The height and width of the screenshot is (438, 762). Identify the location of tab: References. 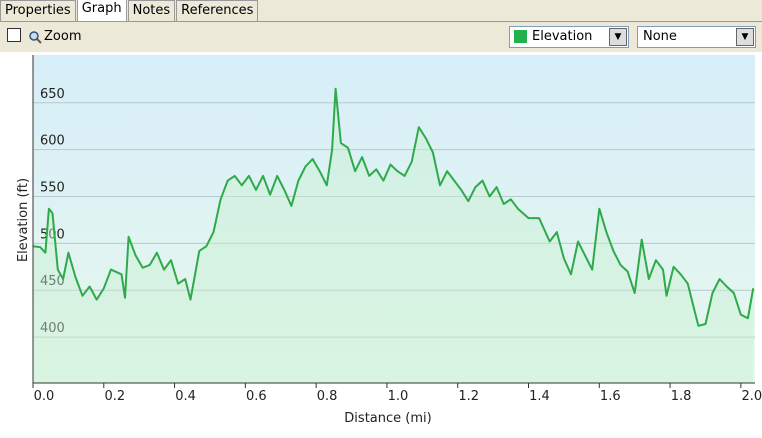
(217, 10).